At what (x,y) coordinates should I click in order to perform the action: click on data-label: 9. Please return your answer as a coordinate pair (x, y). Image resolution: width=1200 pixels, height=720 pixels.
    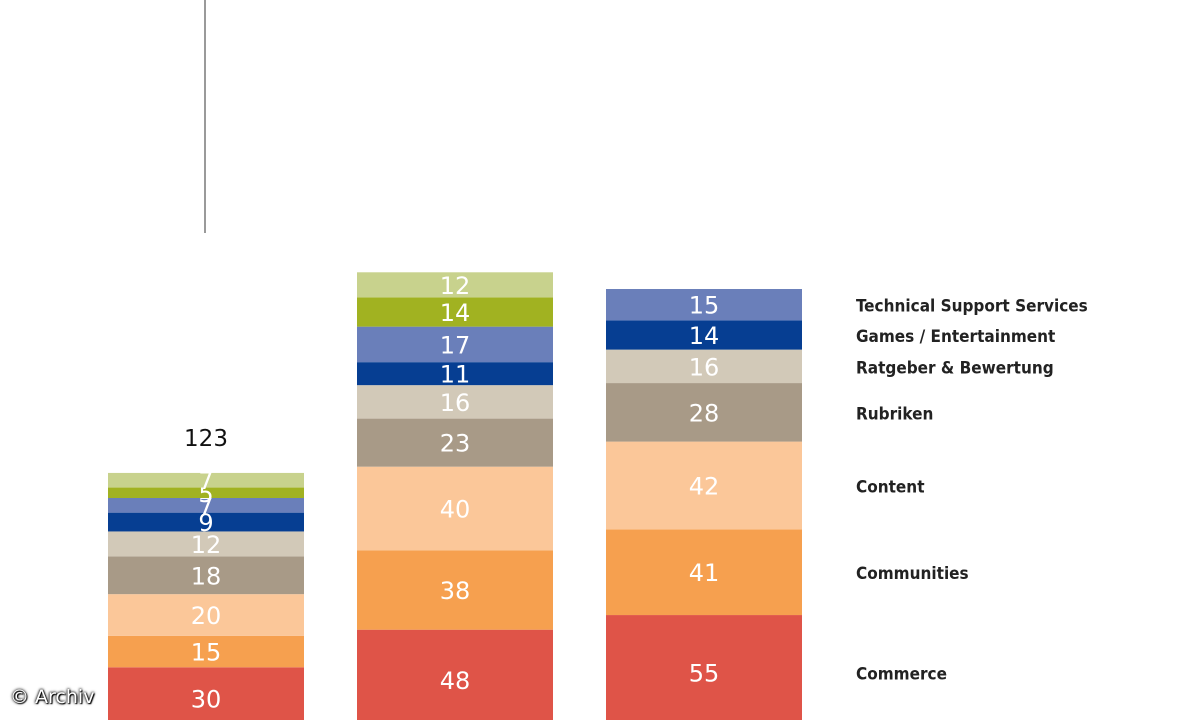
    Looking at the image, I should click on (205, 523).